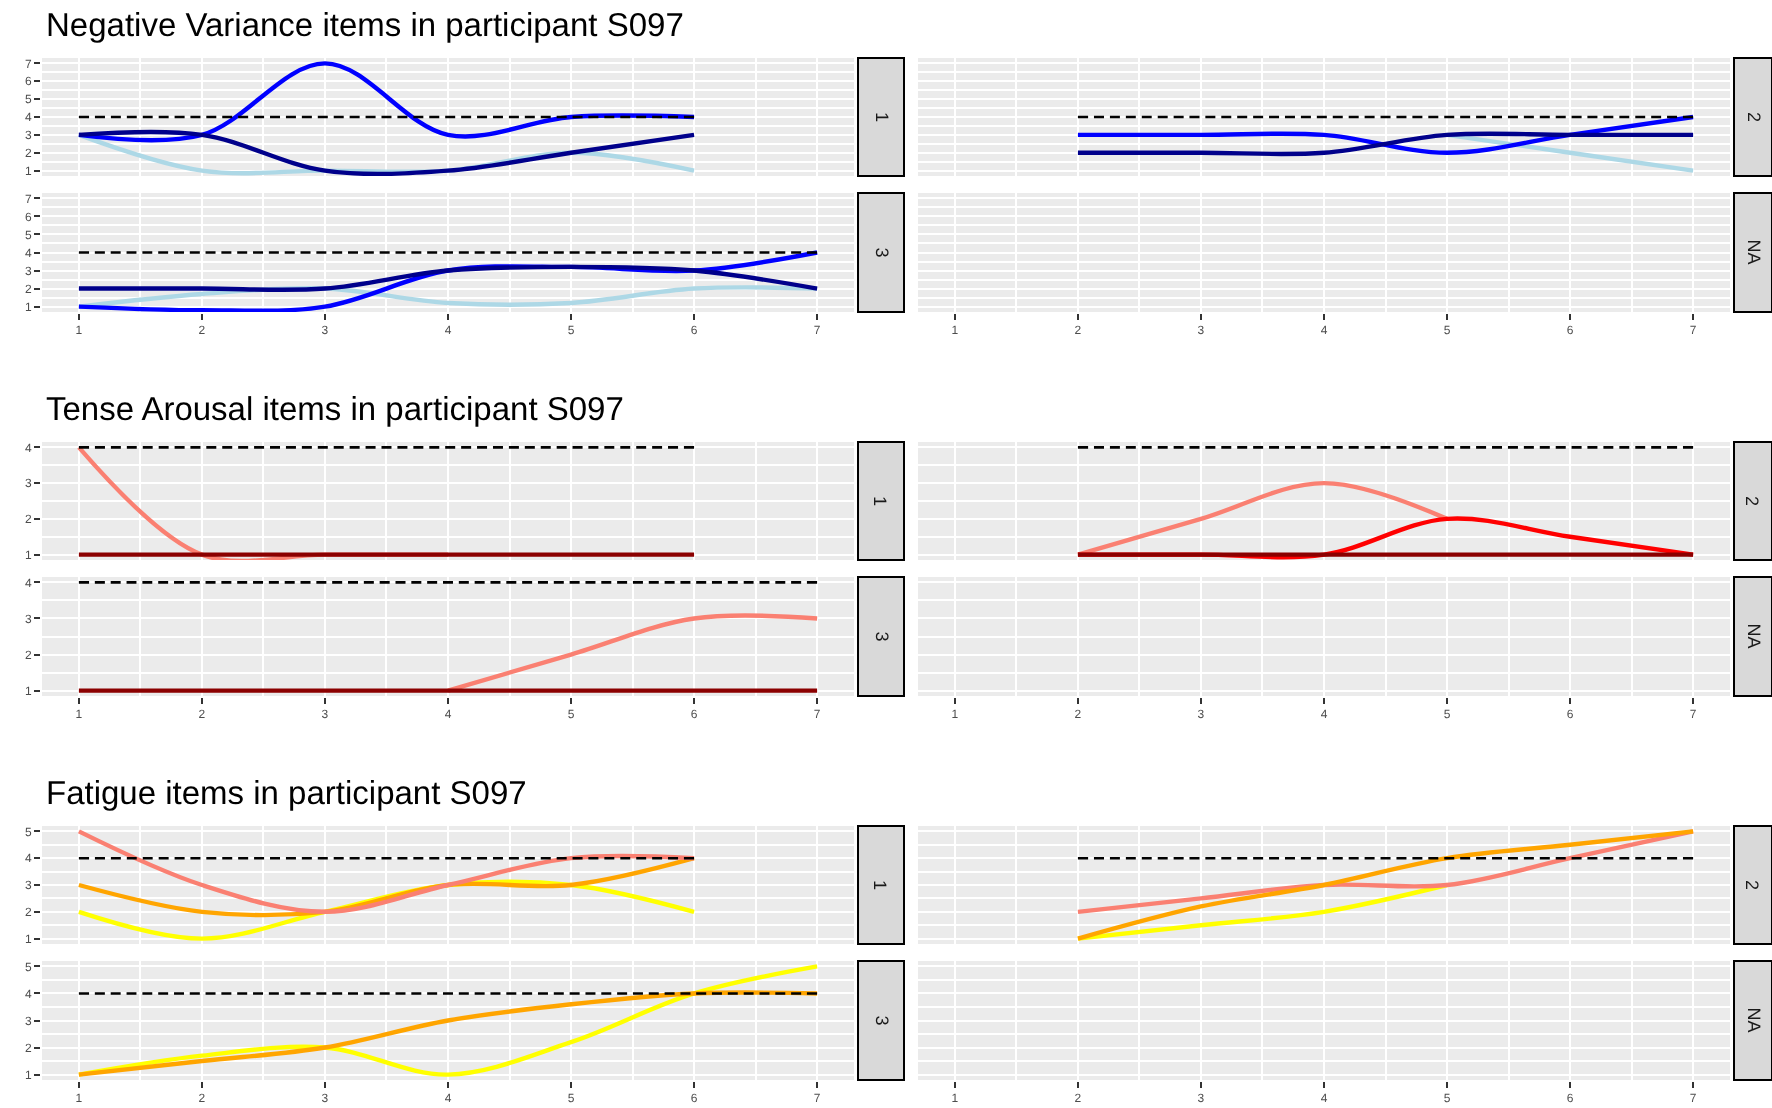 The width and height of the screenshot is (1772, 1108). I want to click on chart-title: Negative Variance items in participant S097, so click(365, 26).